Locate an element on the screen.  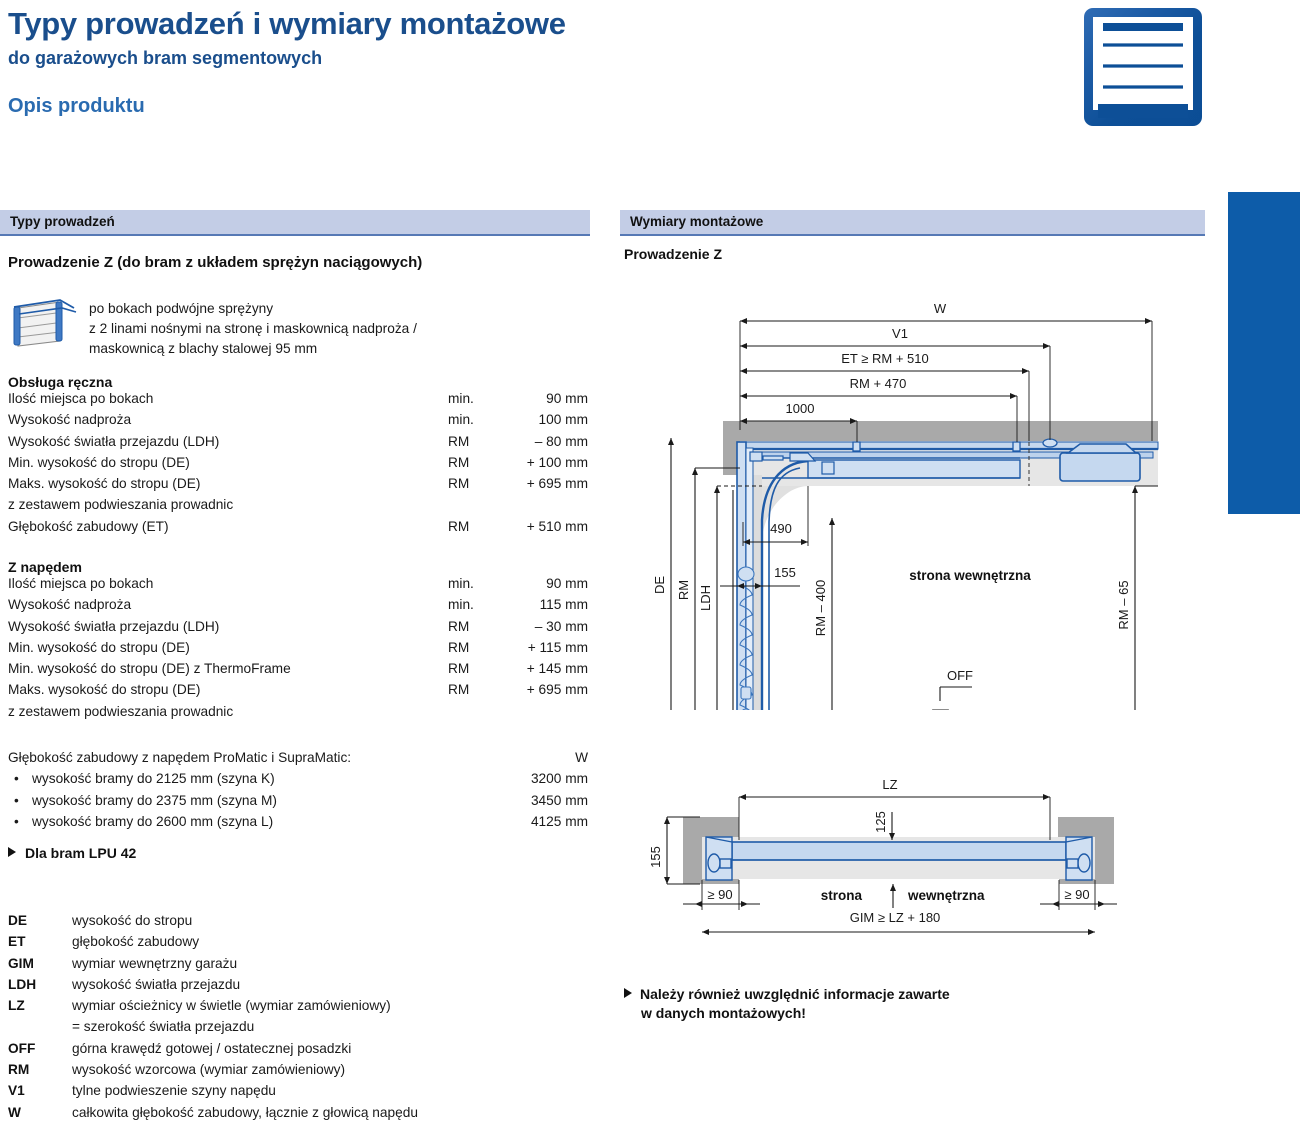
desc-line-3: maskownicą z blachy stalowej 95 mm is located at coordinates (203, 349).